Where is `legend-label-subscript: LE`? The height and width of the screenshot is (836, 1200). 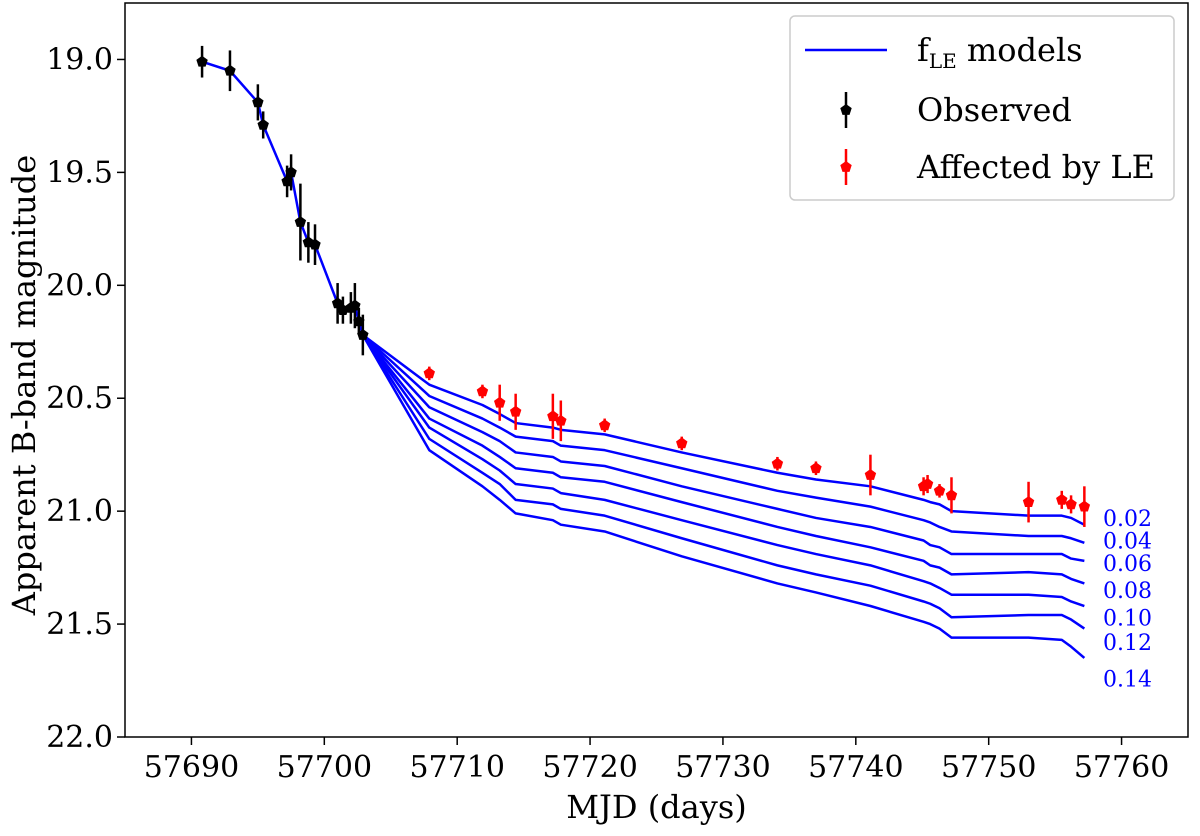 legend-label-subscript: LE is located at coordinates (943, 61).